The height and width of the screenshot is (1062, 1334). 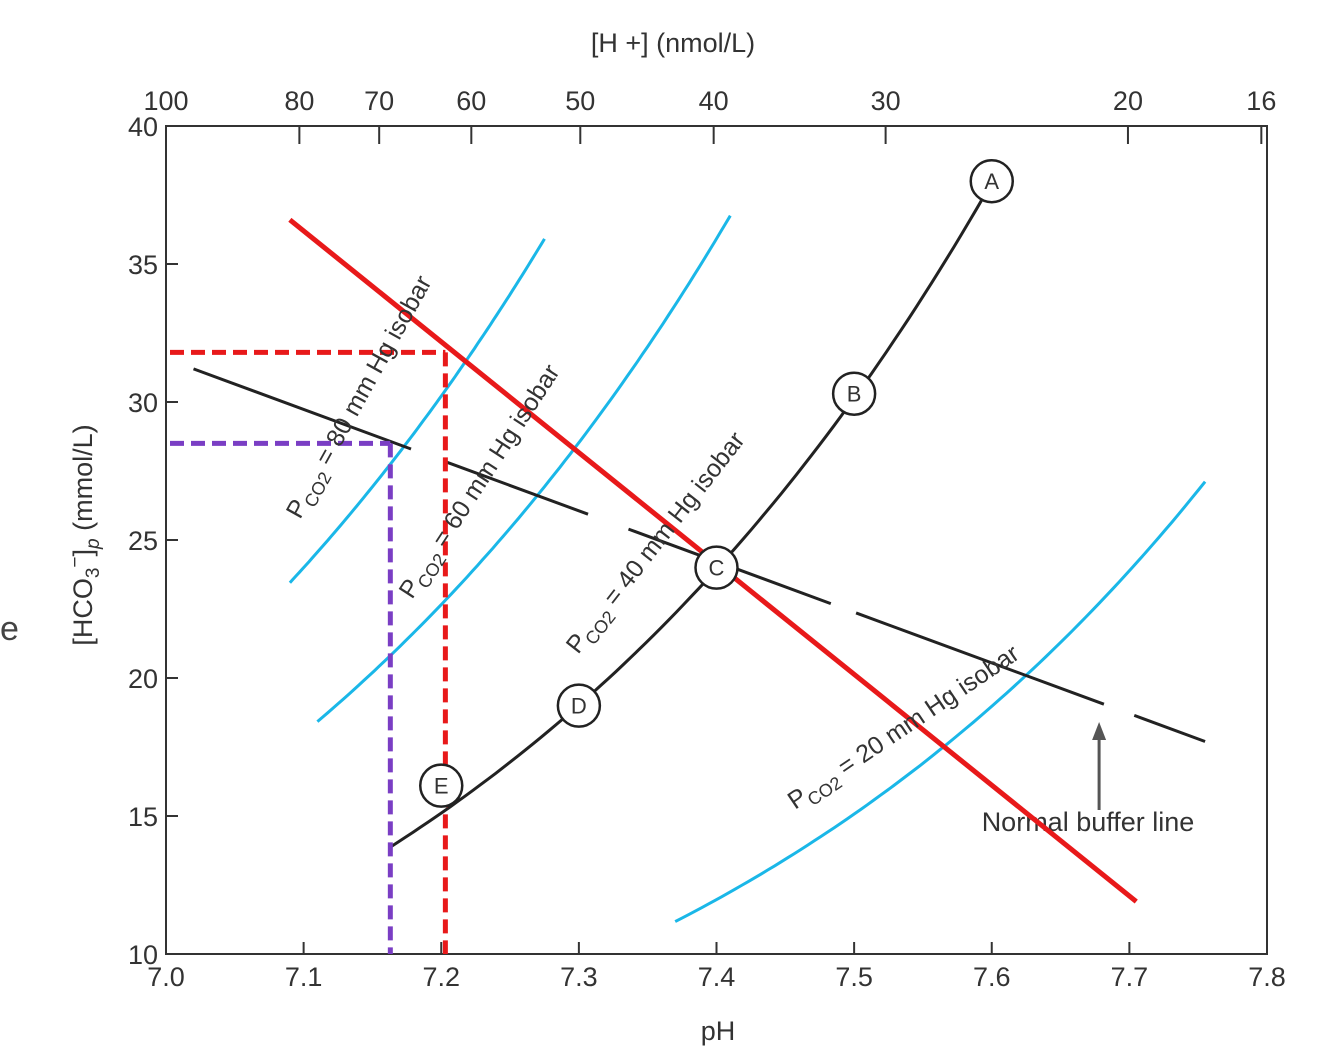 I want to click on top-tick-label: 70, so click(x=379, y=101).